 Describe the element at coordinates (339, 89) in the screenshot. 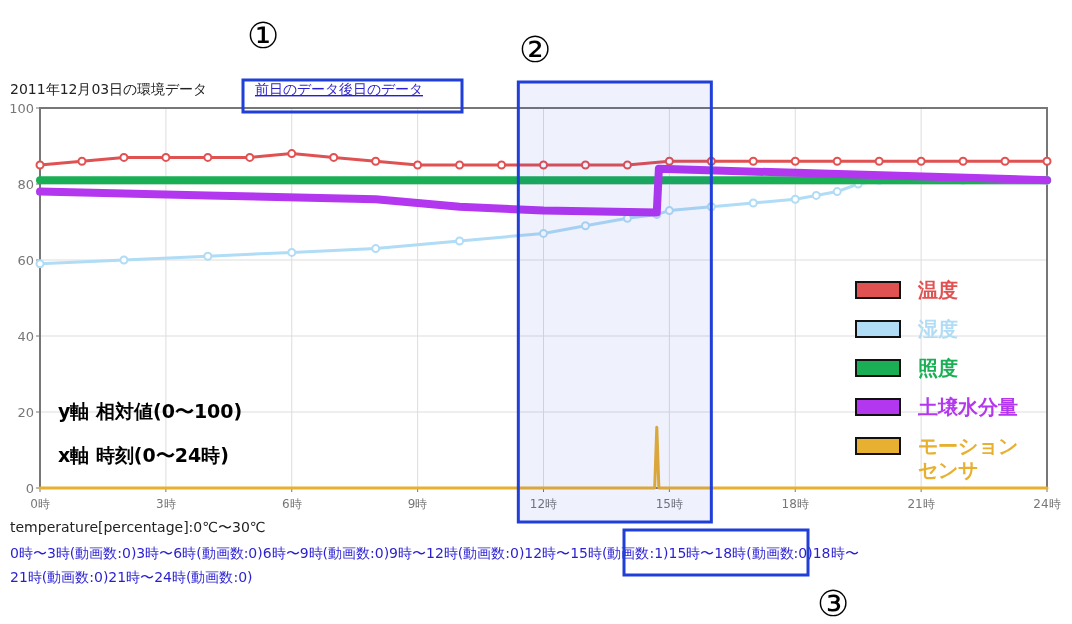

I see `text: 前日のデータ後日のデータ` at that location.